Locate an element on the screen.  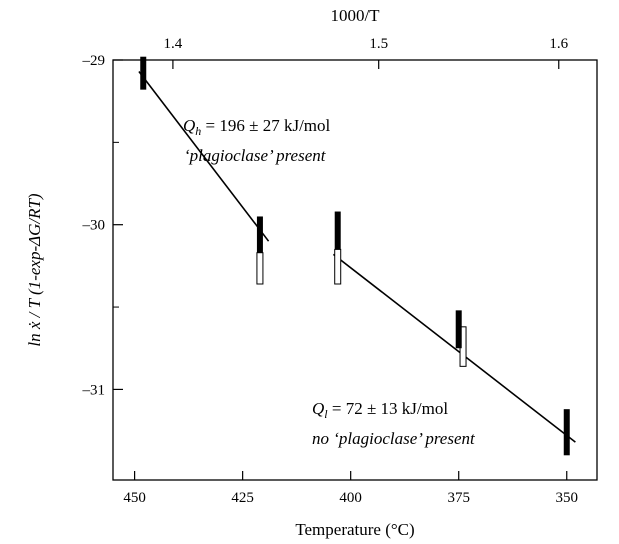
annotation-qh-note: ‘plagioclase’ present is located at coordinates (255, 155).